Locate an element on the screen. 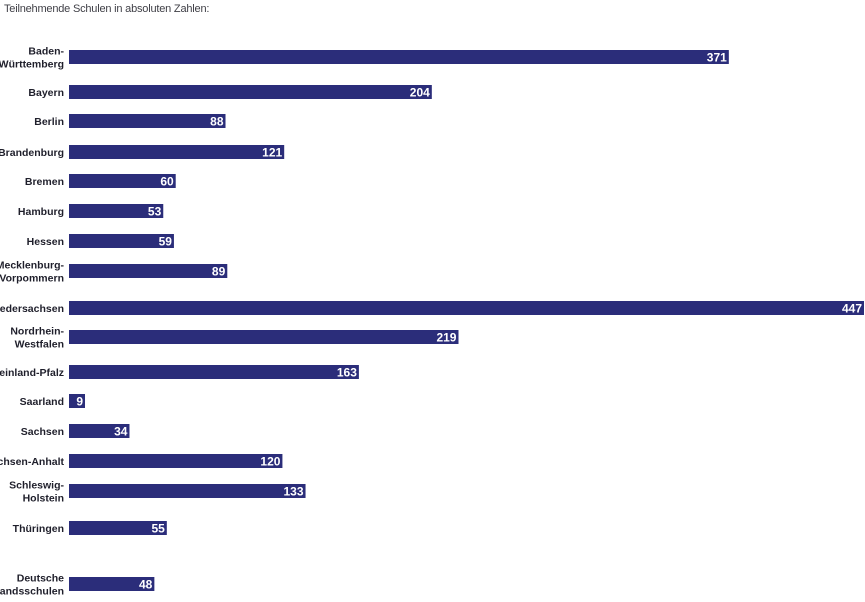 This screenshot has width=865, height=602. category-label: Hamburg is located at coordinates (41, 212).